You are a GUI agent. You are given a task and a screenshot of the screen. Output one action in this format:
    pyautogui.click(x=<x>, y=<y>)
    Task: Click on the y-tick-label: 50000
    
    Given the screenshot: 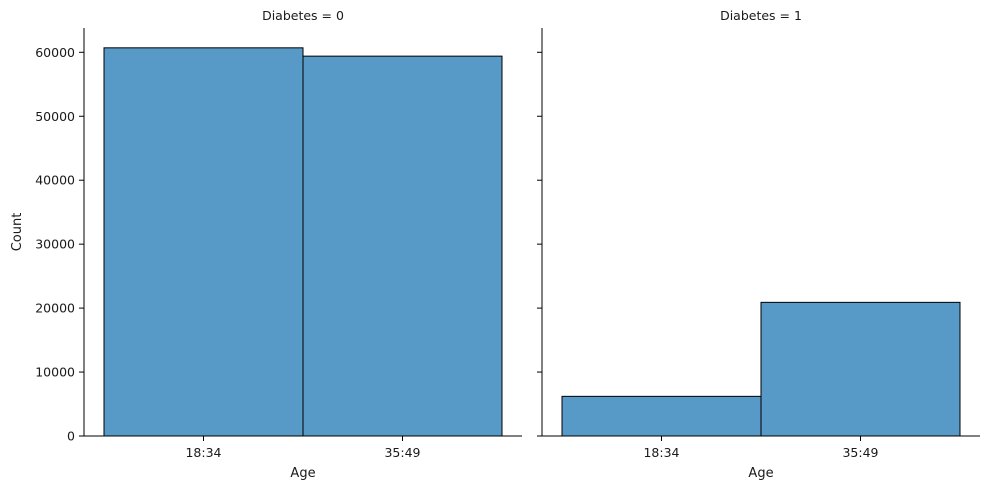 What is the action you would take?
    pyautogui.click(x=55, y=116)
    